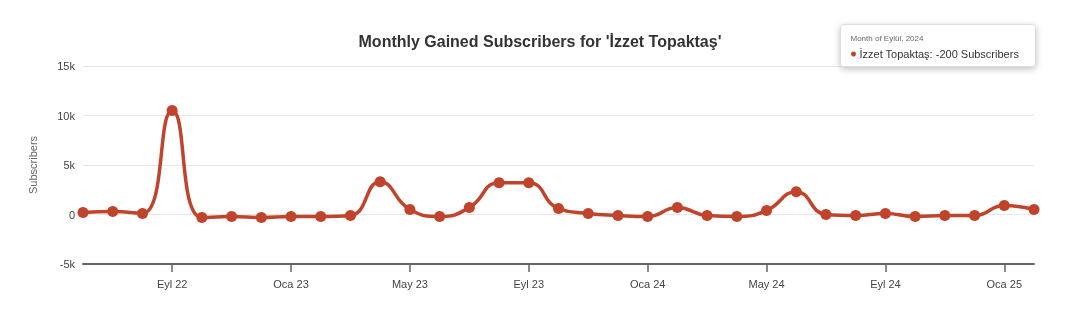  What do you see at coordinates (32, 165) in the screenshot?
I see `y-axis-title: Subscribers` at bounding box center [32, 165].